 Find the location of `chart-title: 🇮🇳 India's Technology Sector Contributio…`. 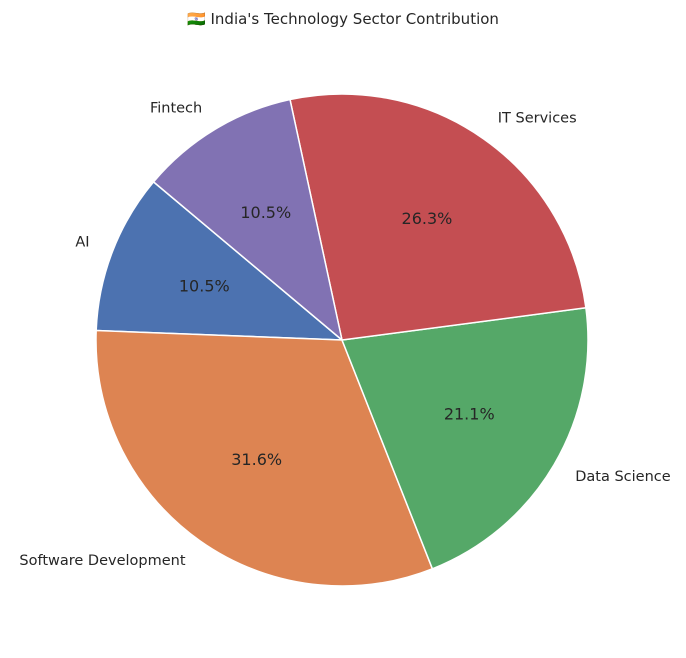

chart-title: 🇮🇳 India's Technology Sector Contributio… is located at coordinates (343, 19).